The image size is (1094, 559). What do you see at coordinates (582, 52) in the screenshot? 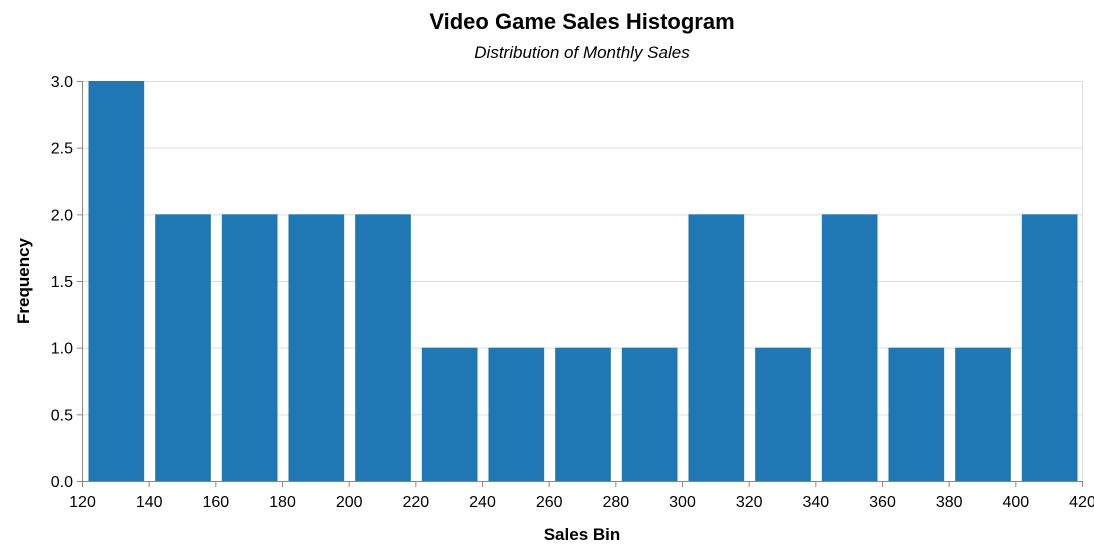
I see `chart-subtitle: Distribution of Monthly Sales` at bounding box center [582, 52].